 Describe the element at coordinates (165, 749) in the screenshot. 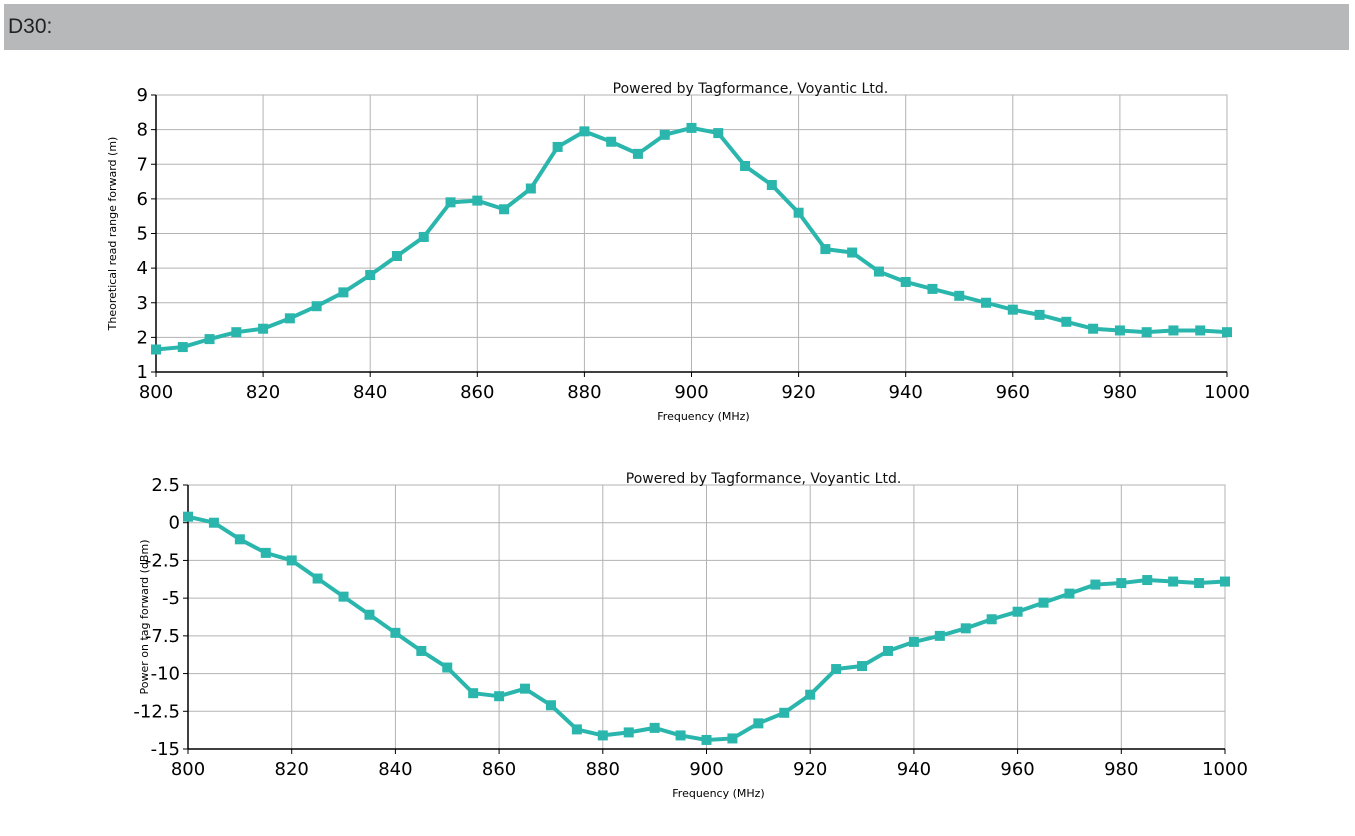

I see `y-tick-label: -15` at that location.